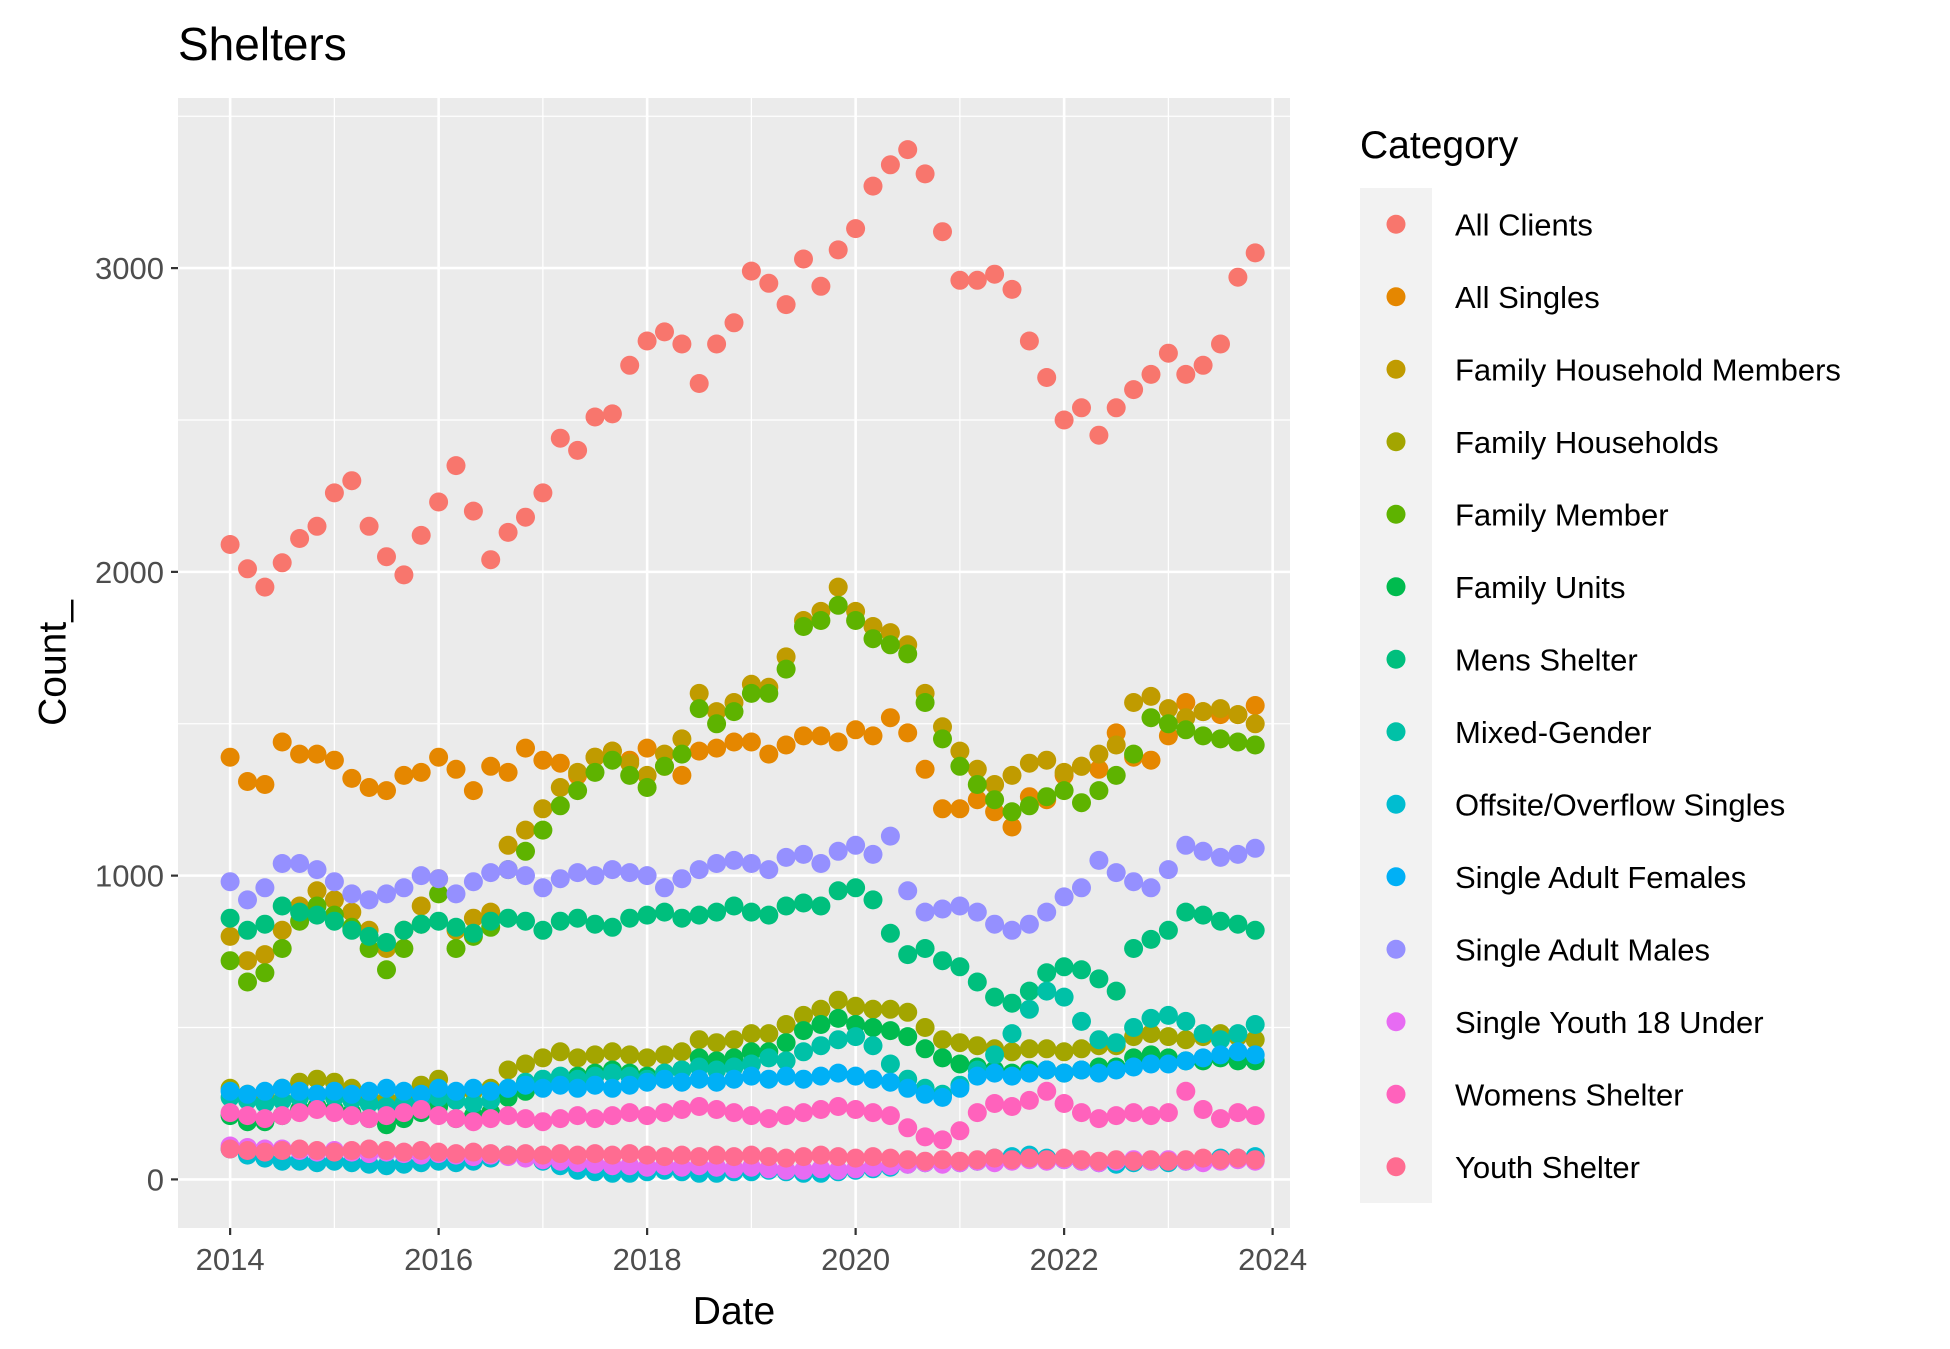 This screenshot has width=1950, height=1349. What do you see at coordinates (1600, 877) in the screenshot?
I see `legend-label: Single Adult Females` at bounding box center [1600, 877].